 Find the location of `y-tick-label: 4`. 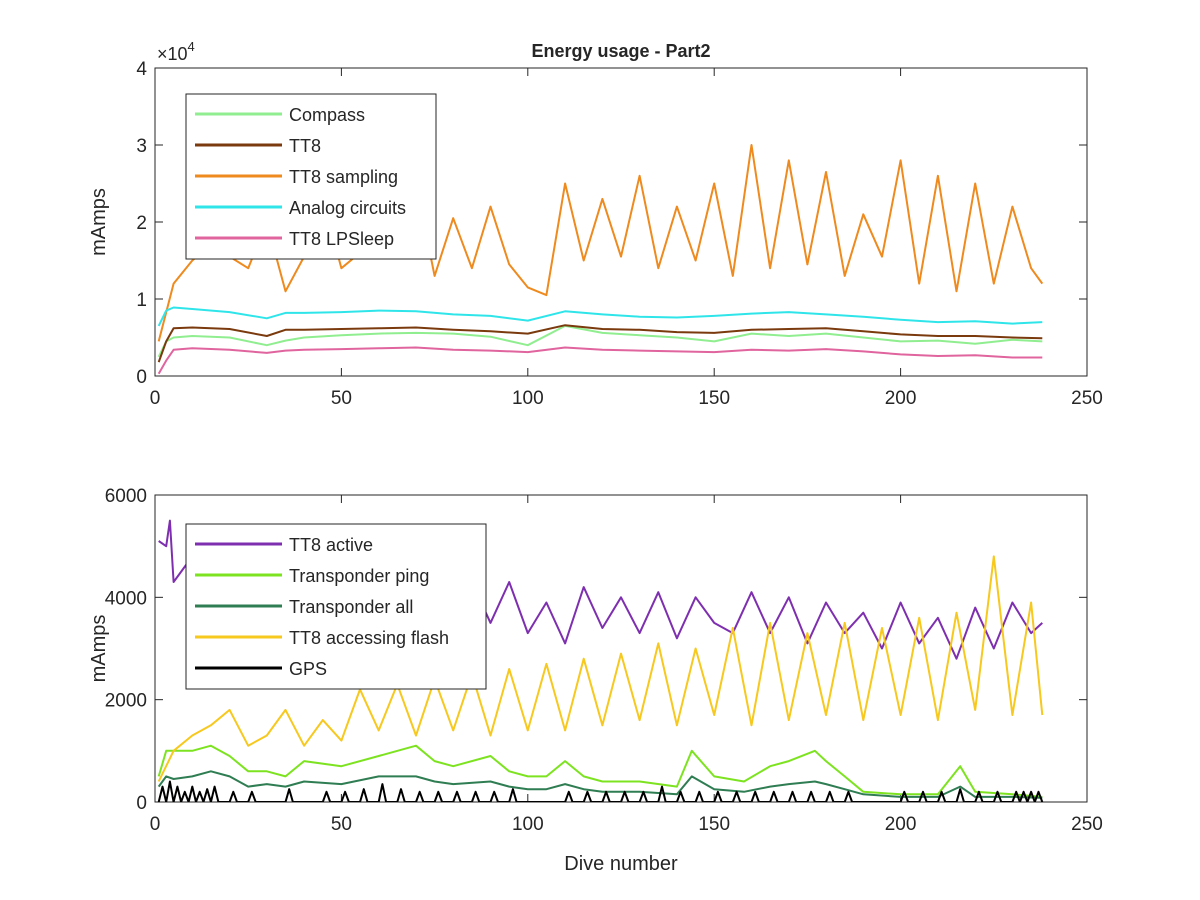

y-tick-label: 4 is located at coordinates (141, 69).